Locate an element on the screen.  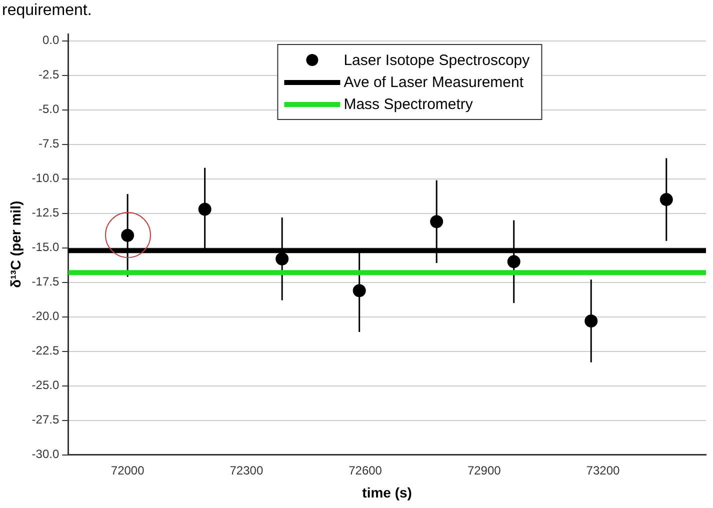
y-tick-label: -30.0 is located at coordinates (46, 454).